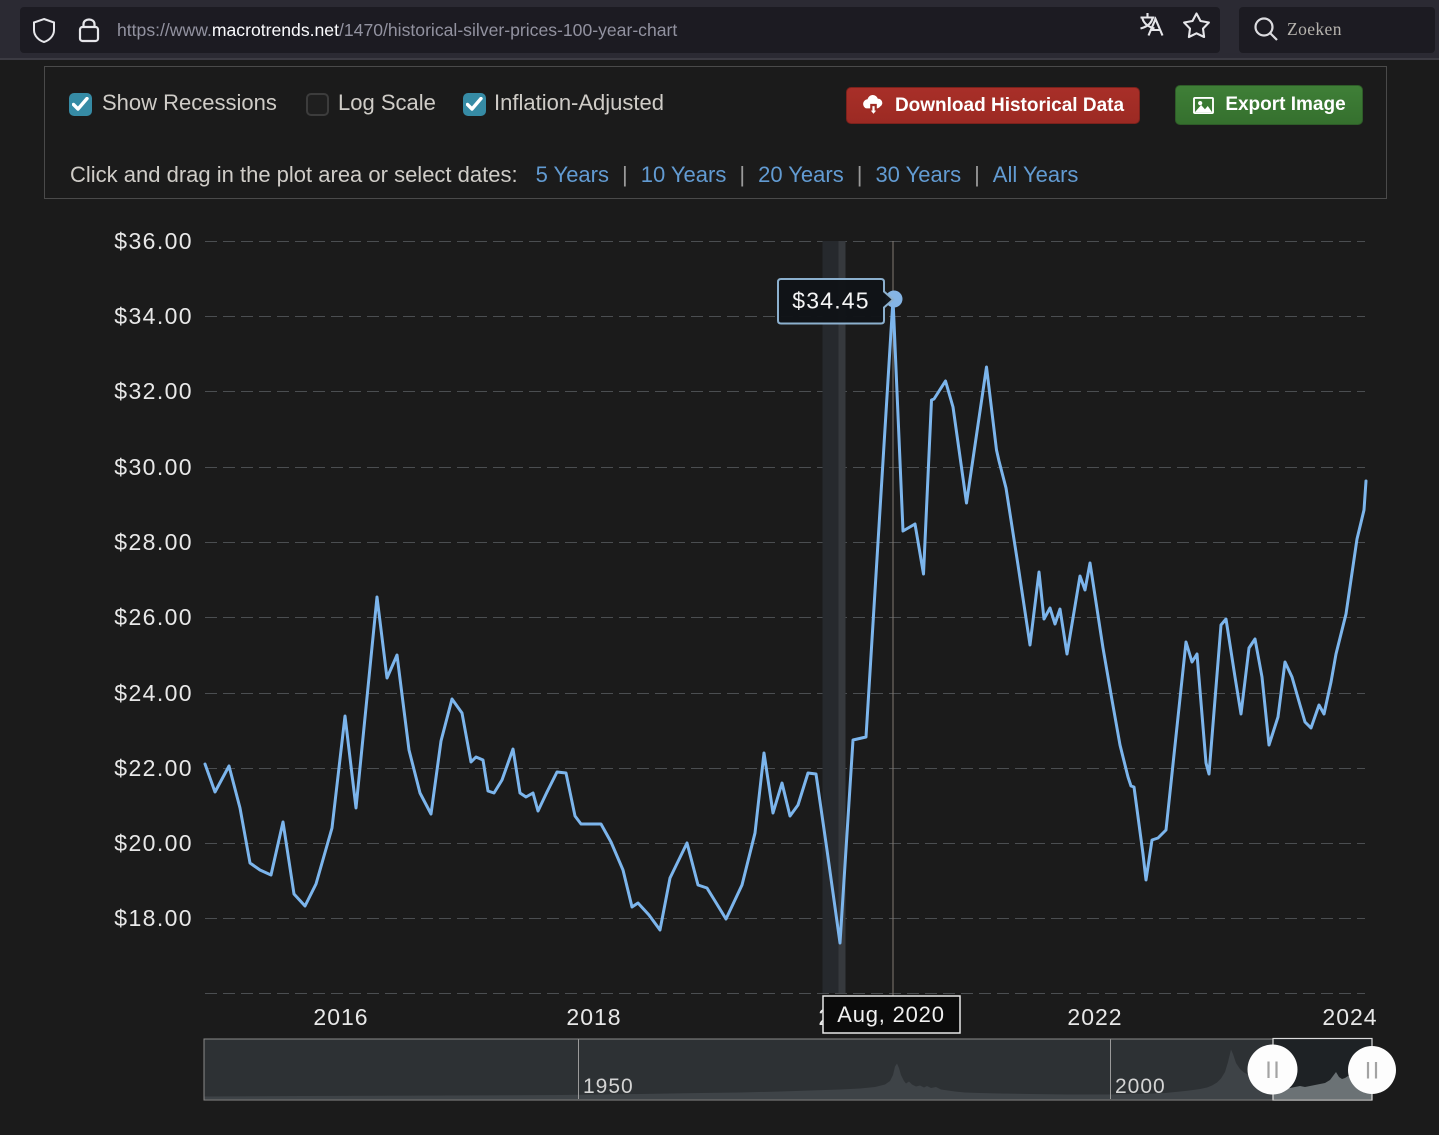 This screenshot has height=1135, width=1439. I want to click on svg-text: $34.45, so click(831, 301).